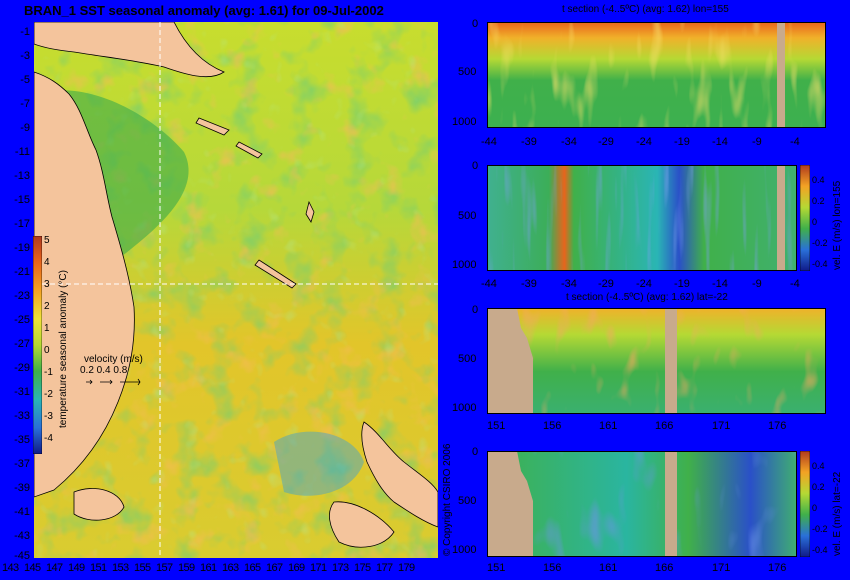 This screenshot has width=850, height=580. What do you see at coordinates (22, 440) in the screenshot?
I see `lat-tick: -35` at bounding box center [22, 440].